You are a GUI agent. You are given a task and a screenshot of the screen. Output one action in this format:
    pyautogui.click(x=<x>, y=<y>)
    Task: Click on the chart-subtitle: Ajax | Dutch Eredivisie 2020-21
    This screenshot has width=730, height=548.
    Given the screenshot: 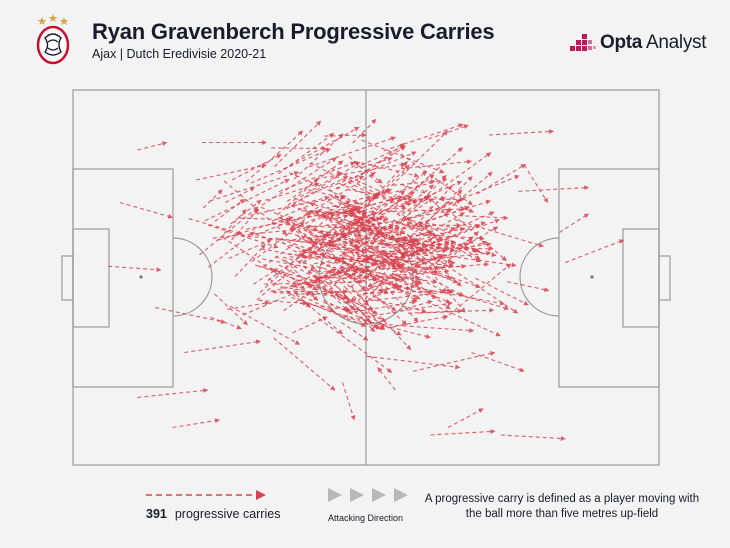 What is the action you would take?
    pyautogui.click(x=179, y=54)
    